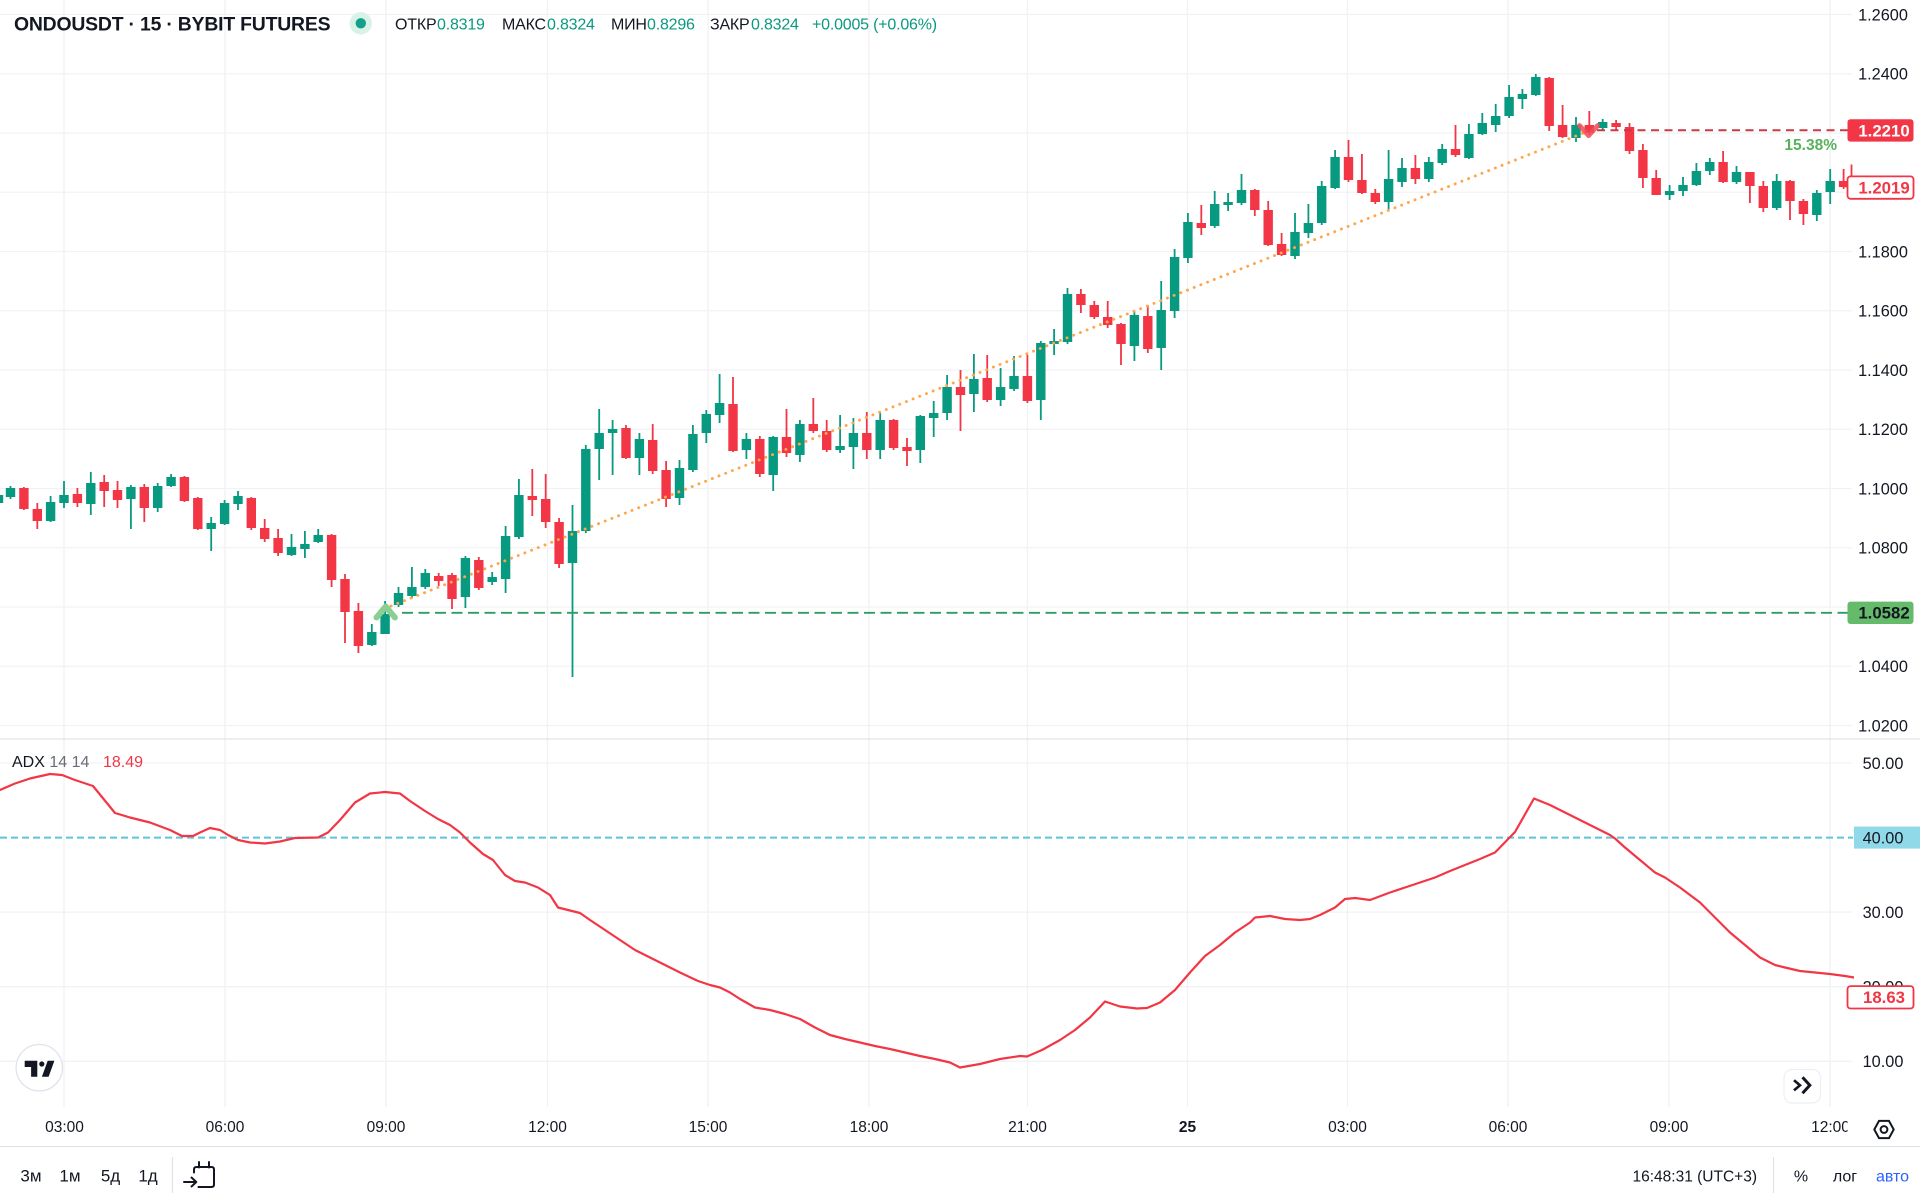  I want to click on svg-text: 21:00, so click(1027, 1127).